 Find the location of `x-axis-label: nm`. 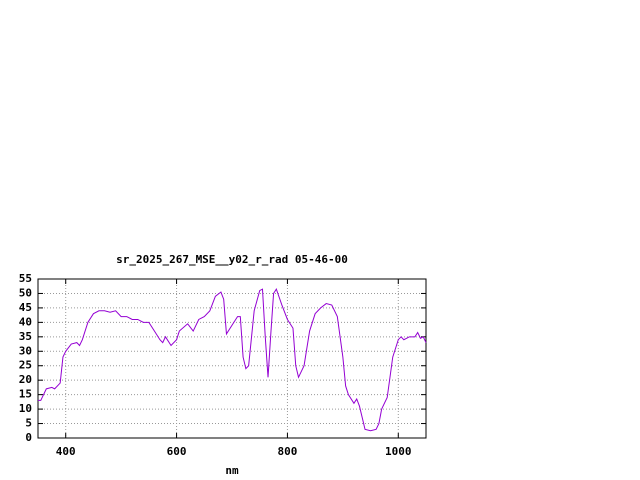

x-axis-label: nm is located at coordinates (232, 470).